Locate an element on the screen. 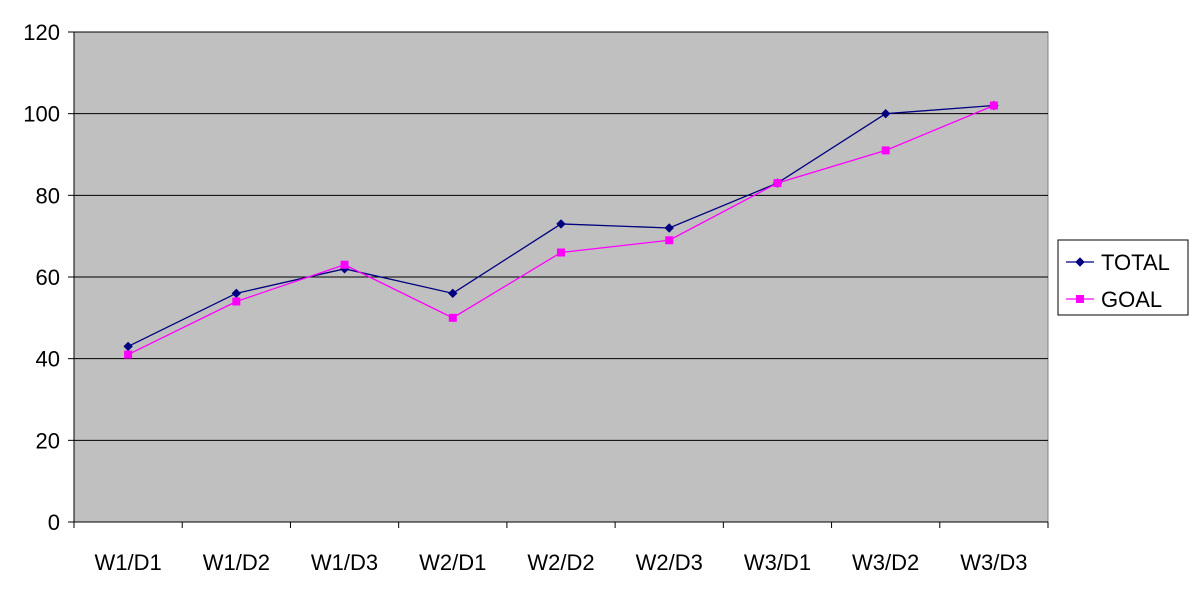 The image size is (1194, 590). y-tick-label: 60 is located at coordinates (48, 277).